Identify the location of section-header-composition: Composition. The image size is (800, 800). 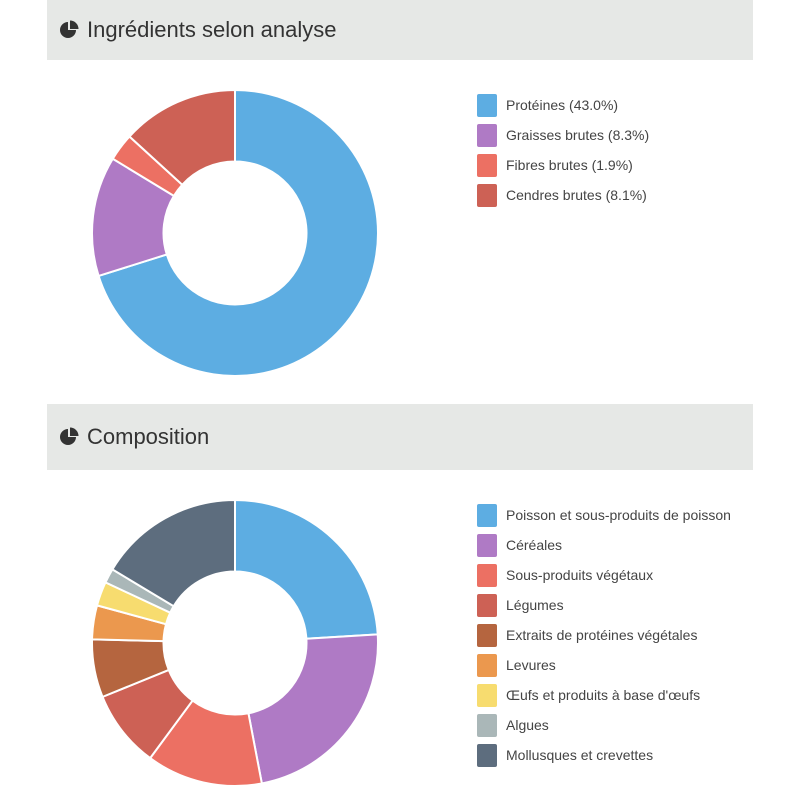
(400, 437).